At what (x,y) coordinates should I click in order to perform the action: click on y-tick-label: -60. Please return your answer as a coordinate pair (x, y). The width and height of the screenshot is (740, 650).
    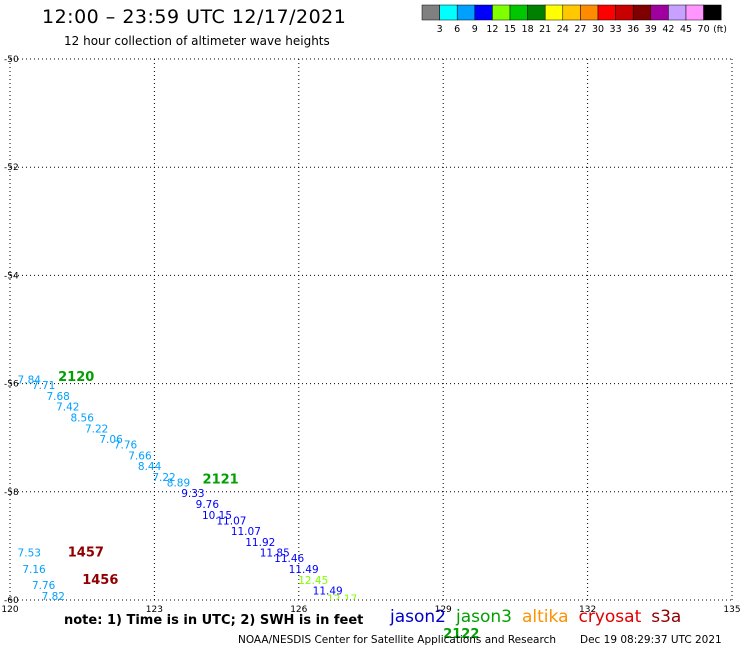
    Looking at the image, I should click on (11, 601).